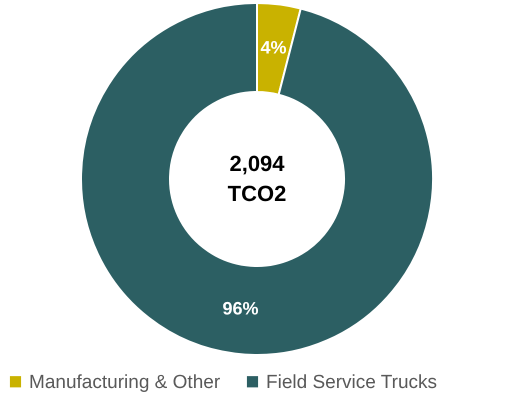 The height and width of the screenshot is (403, 509). I want to click on legend-label: Field Service Trucks, so click(352, 382).